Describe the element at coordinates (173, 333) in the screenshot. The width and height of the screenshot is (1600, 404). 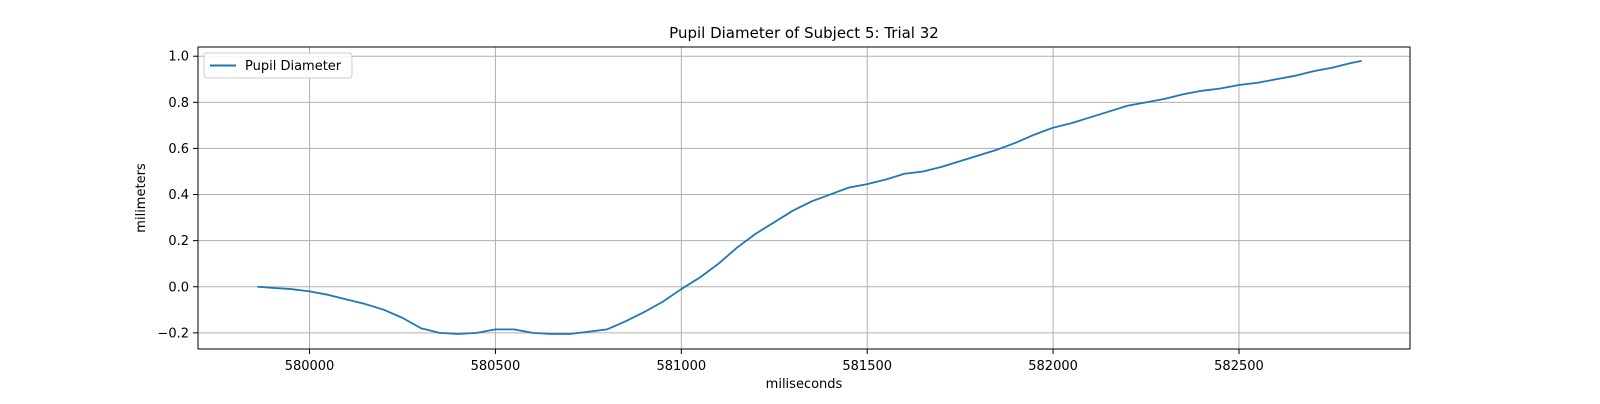
I see `y-tick-label: −0.2` at that location.